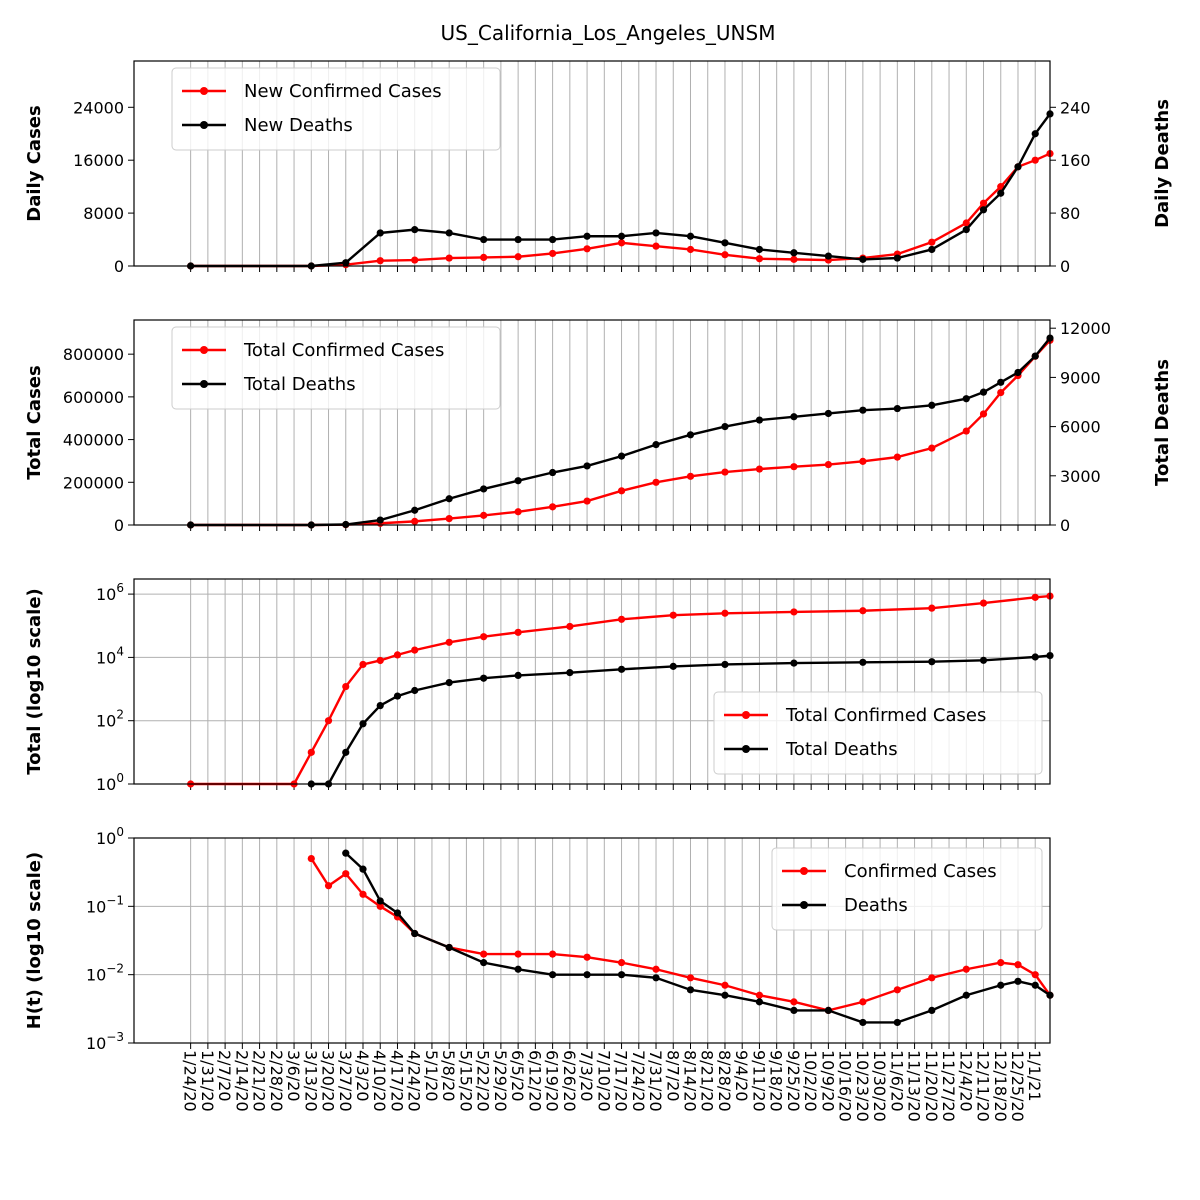  Describe the element at coordinates (983, 1086) in the screenshot. I see `x-tick-label: 12/11/20` at that location.